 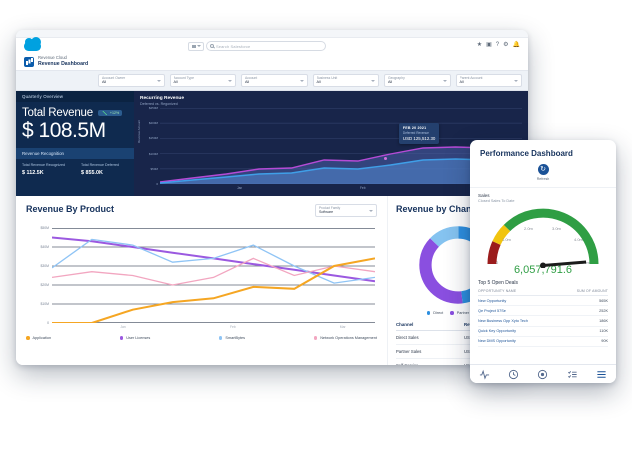 I want to click on trend-up-icon, so click(x=104, y=113).